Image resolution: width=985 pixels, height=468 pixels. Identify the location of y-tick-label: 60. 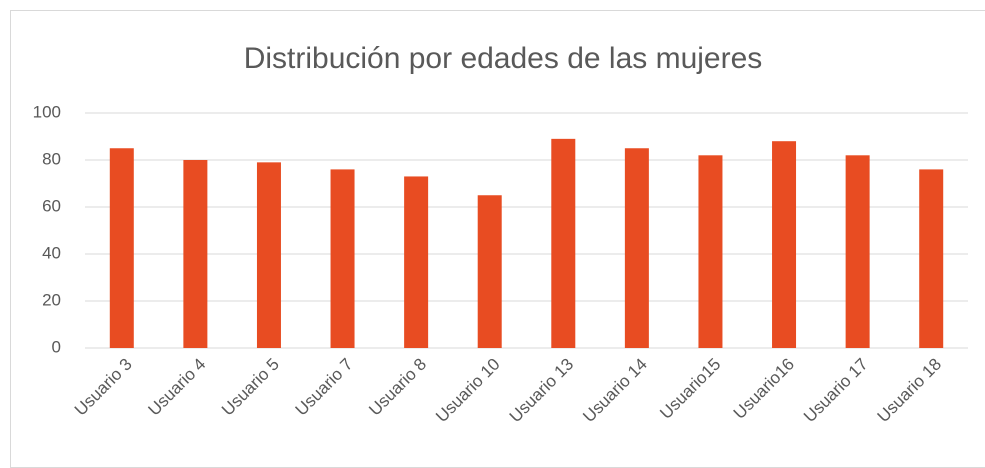
(51, 205).